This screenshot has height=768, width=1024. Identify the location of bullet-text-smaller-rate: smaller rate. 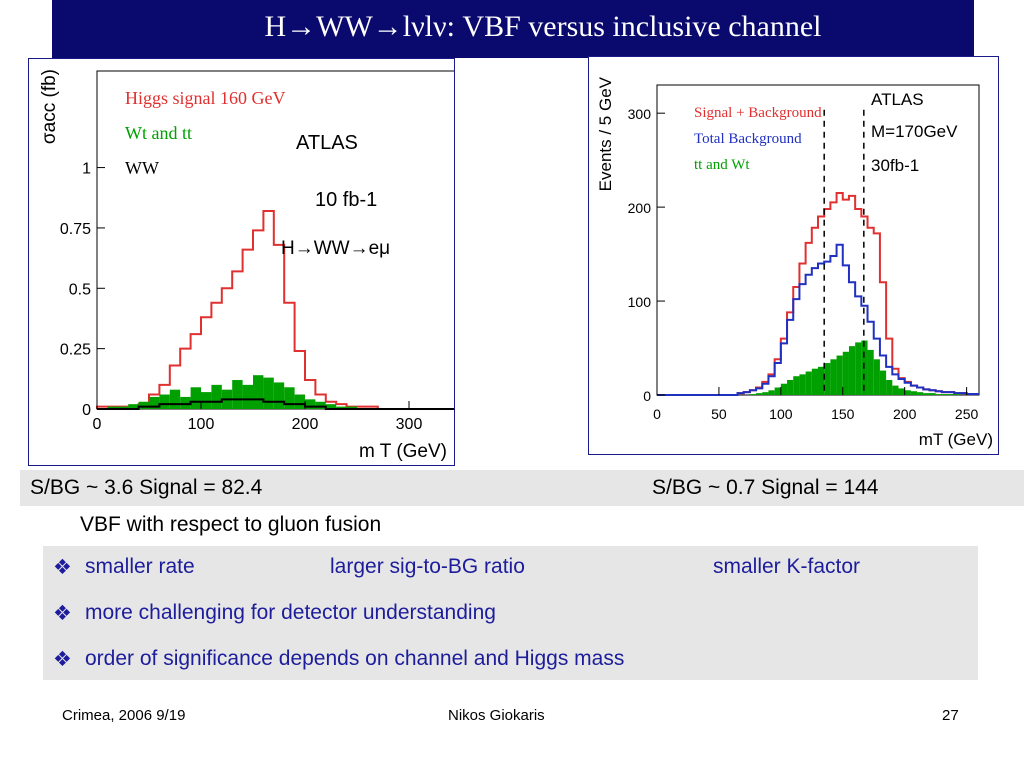
(140, 566).